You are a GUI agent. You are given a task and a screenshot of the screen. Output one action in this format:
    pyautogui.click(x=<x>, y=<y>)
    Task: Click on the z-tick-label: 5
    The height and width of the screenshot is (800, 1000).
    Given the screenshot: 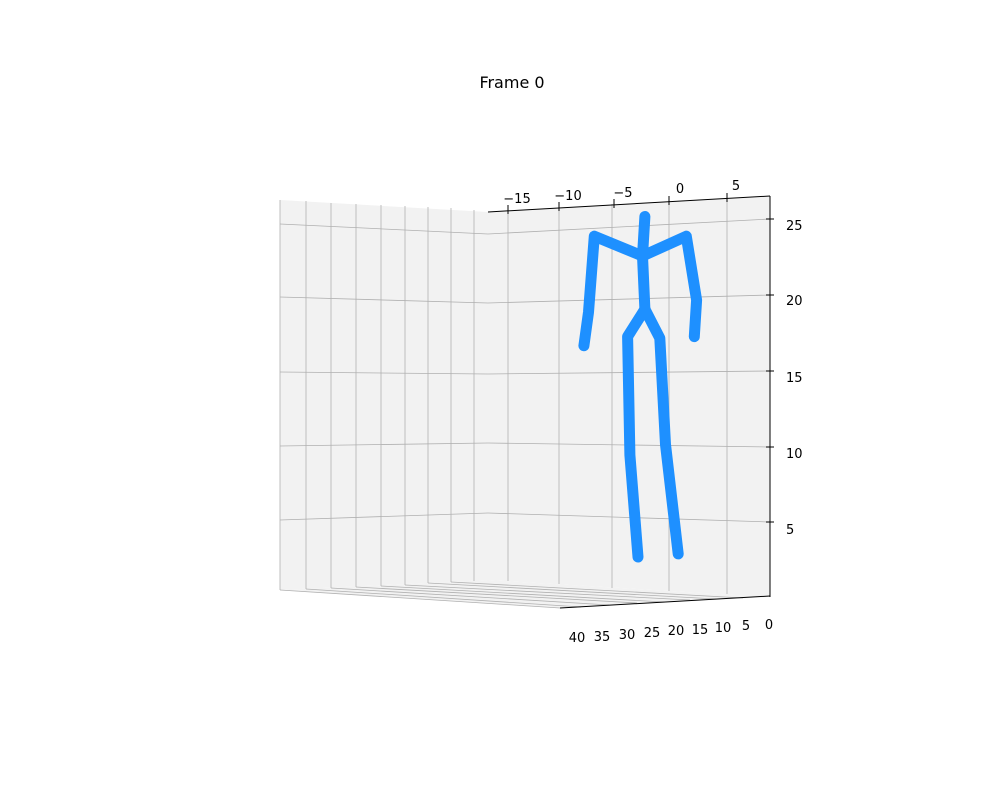 What is the action you would take?
    pyautogui.click(x=790, y=530)
    